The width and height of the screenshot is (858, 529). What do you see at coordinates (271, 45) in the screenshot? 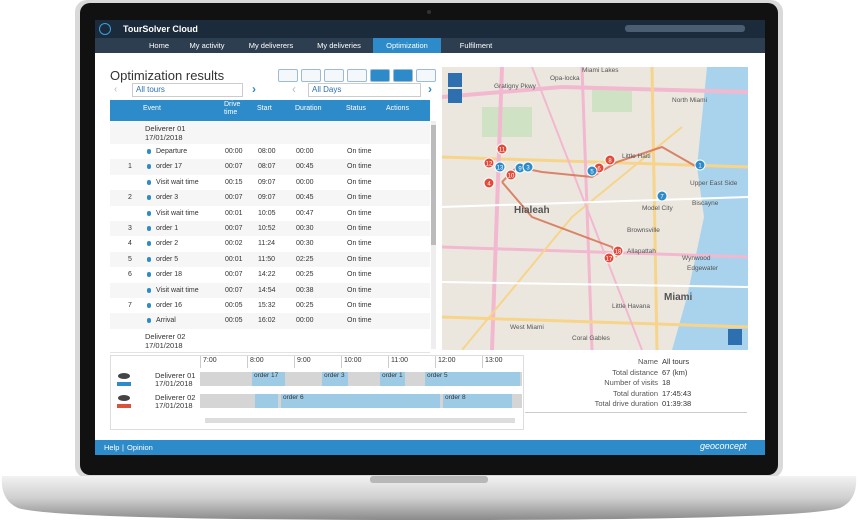
I see `nav-item: My deliverers` at bounding box center [271, 45].